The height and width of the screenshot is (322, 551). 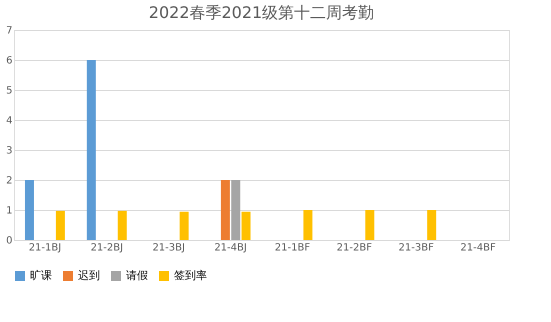 What do you see at coordinates (9, 61) in the screenshot?
I see `y-tick-label: 6` at bounding box center [9, 61].